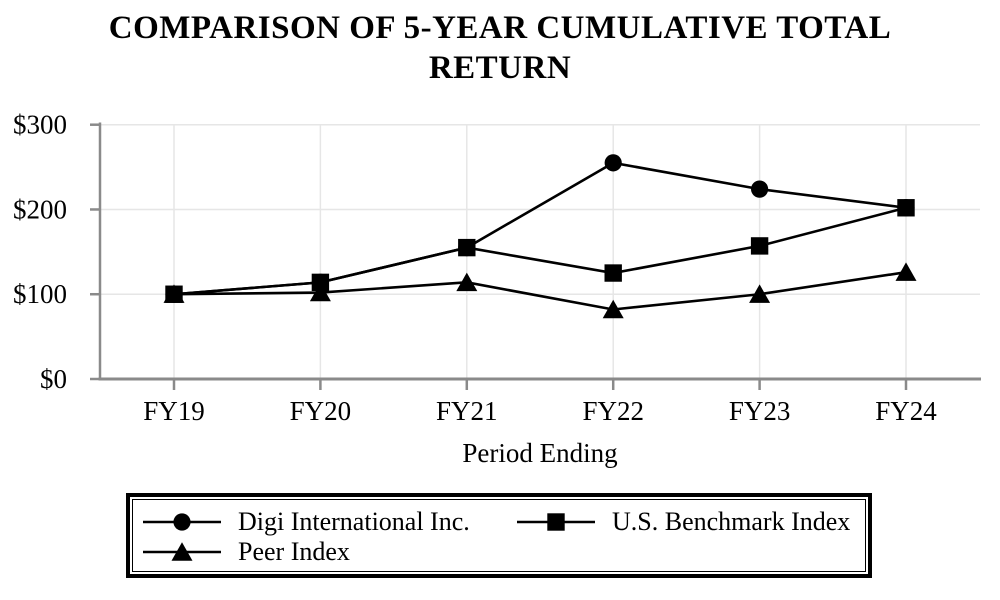  Describe the element at coordinates (500, 68) in the screenshot. I see `chart-title-line-2: RETURN` at that location.